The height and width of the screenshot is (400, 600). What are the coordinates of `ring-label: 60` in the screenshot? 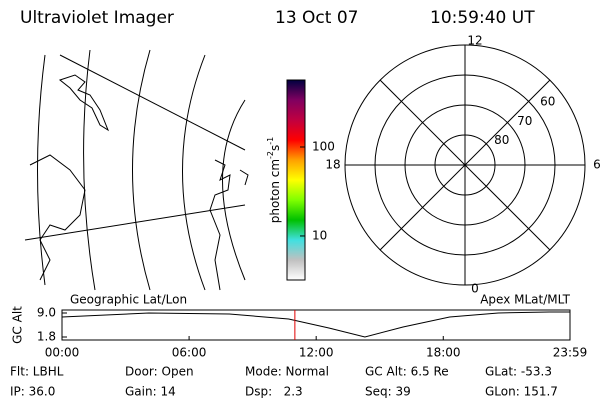 It's located at (547, 102).